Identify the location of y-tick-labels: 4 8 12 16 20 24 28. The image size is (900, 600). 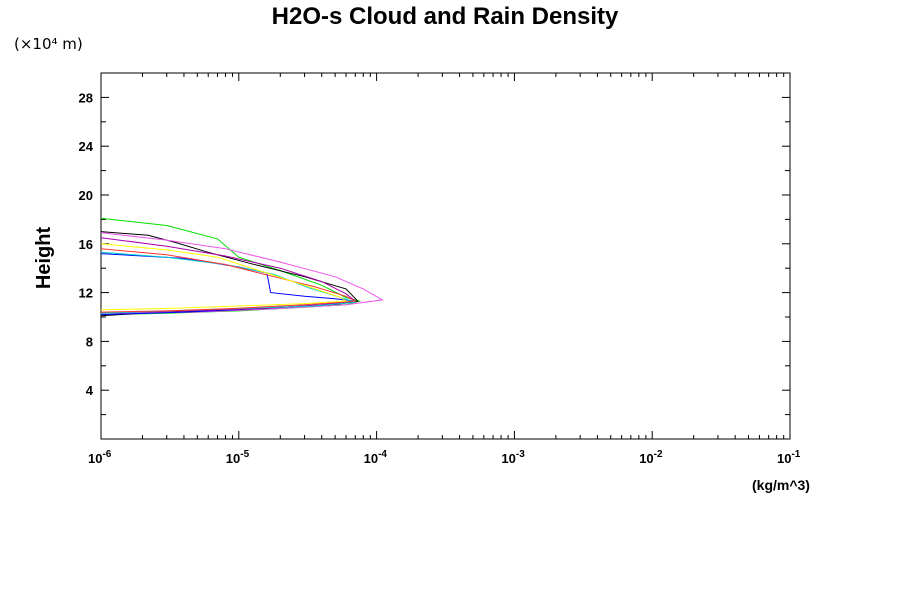
(86, 244).